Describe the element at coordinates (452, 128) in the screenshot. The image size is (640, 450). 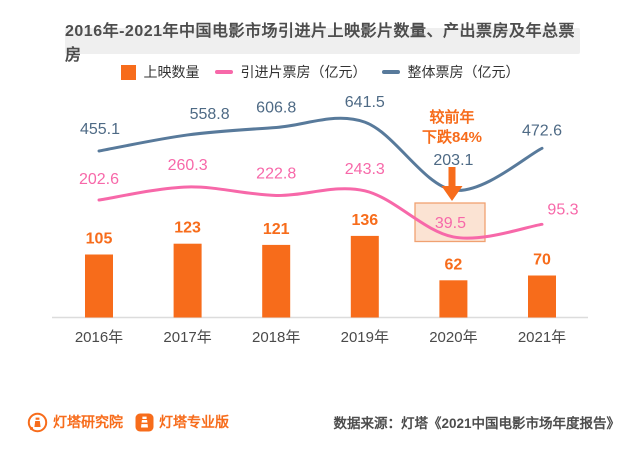
I see `drop-annotation: 较前年 下跌84%` at that location.